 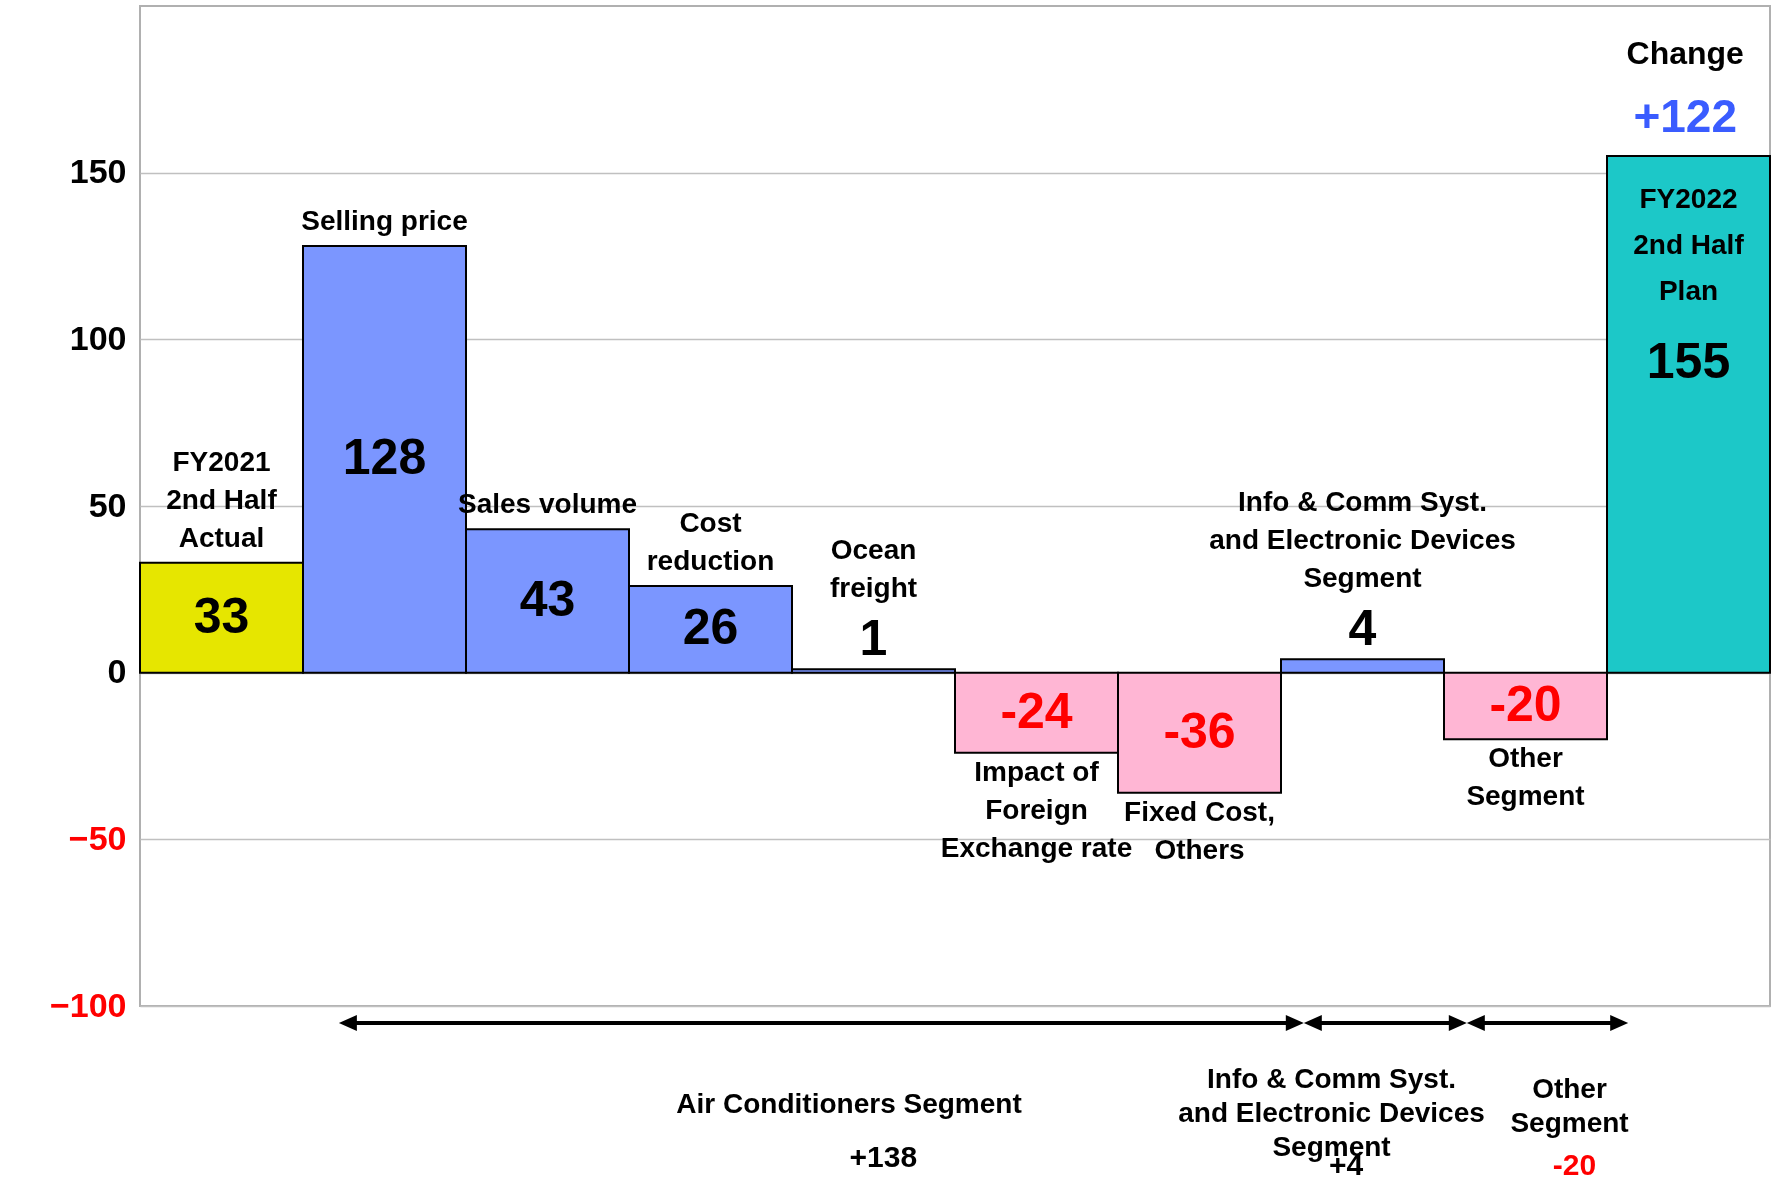 What do you see at coordinates (547, 599) in the screenshot?
I see `data-label: 43` at bounding box center [547, 599].